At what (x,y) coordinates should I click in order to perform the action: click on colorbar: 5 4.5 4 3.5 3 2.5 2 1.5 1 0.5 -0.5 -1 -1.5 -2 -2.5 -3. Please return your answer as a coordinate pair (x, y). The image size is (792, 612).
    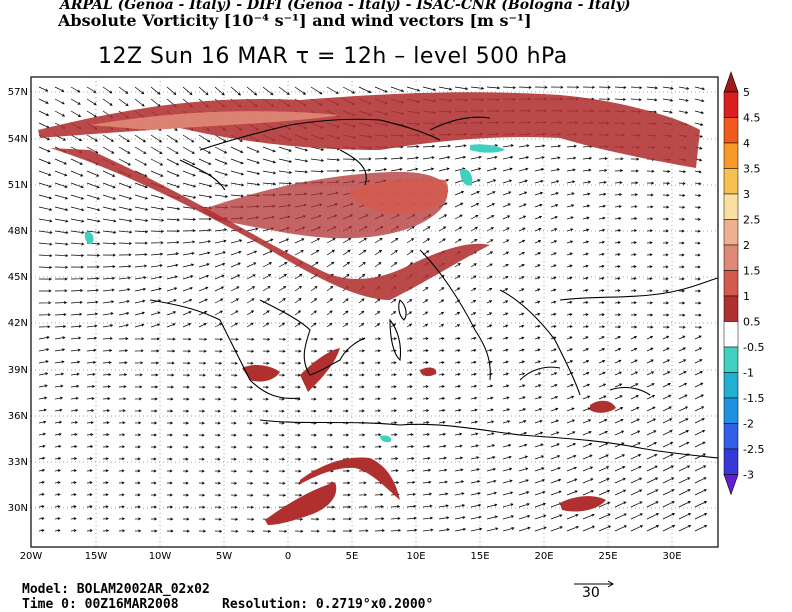
    Looking at the image, I should click on (743, 283).